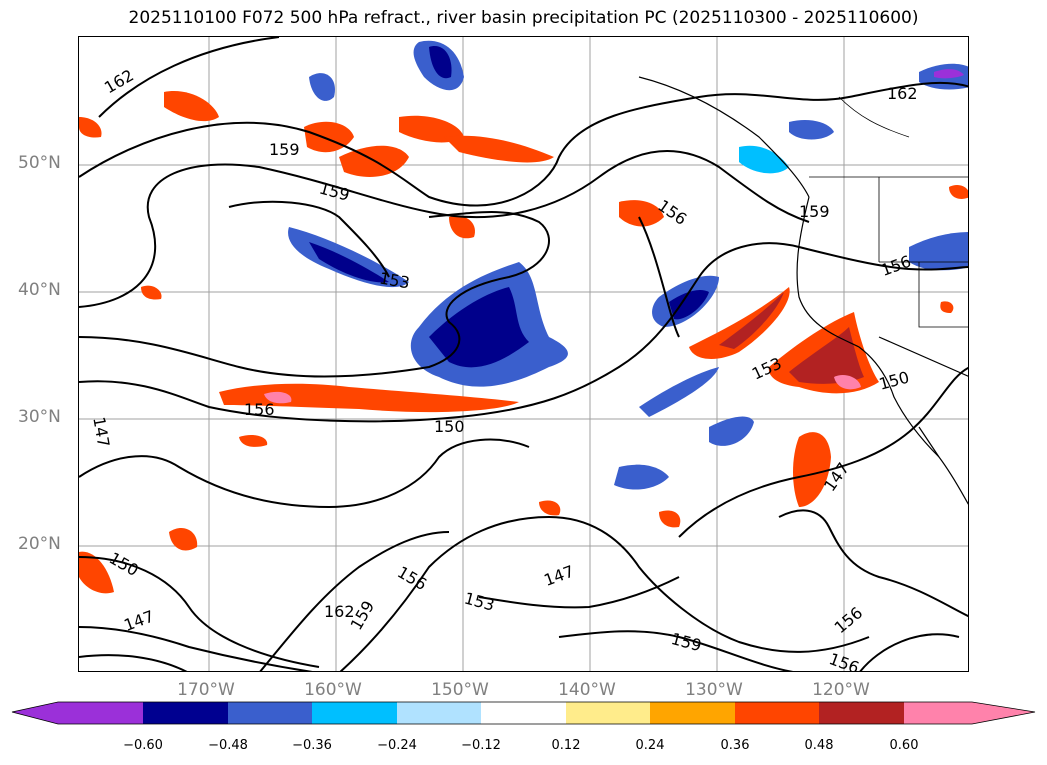 The height and width of the screenshot is (765, 1047). I want to click on lat-label: 20°N, so click(39, 544).